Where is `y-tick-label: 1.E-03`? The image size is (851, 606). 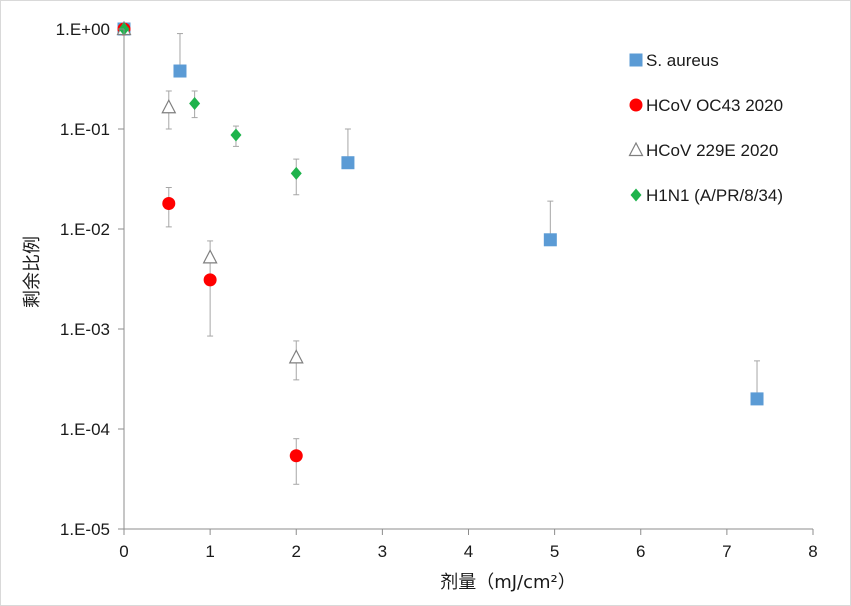 y-tick-label: 1.E-03 is located at coordinates (85, 329).